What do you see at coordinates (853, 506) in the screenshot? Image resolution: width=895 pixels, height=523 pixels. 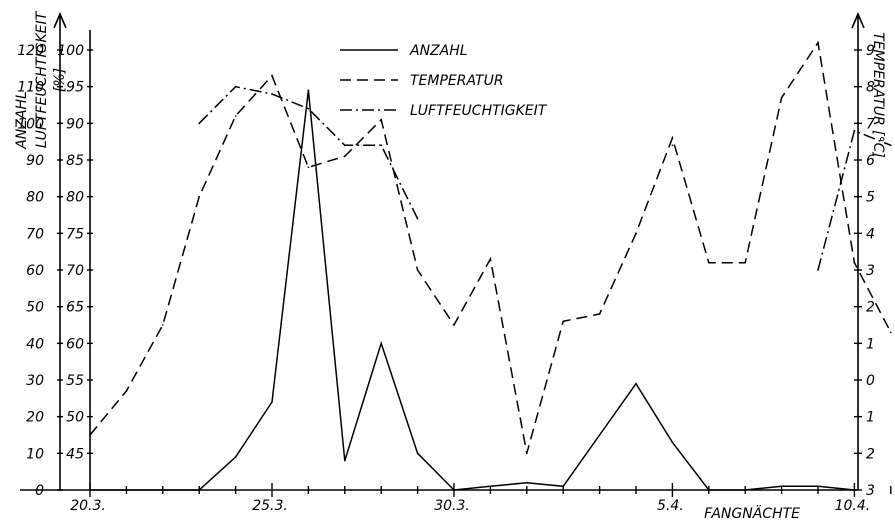 I see `x-tick-label: 10.4.` at bounding box center [853, 506].